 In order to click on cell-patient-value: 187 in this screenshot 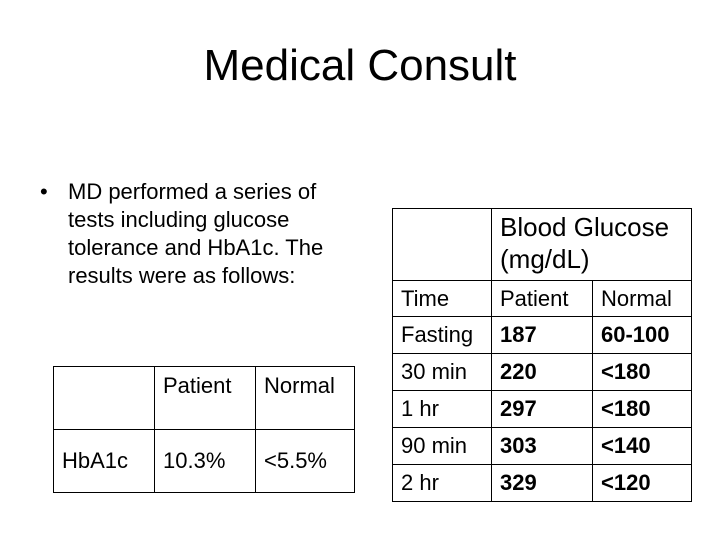, I will do `click(542, 335)`.